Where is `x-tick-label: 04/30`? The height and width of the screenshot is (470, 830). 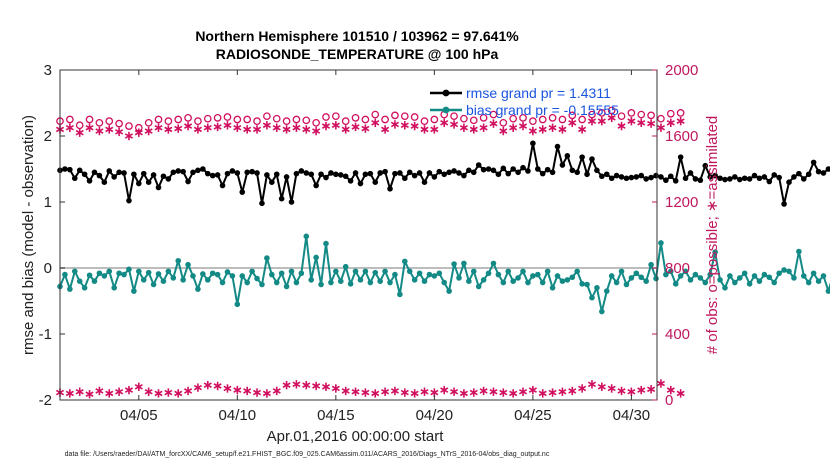
x-tick-label: 04/30 is located at coordinates (632, 415).